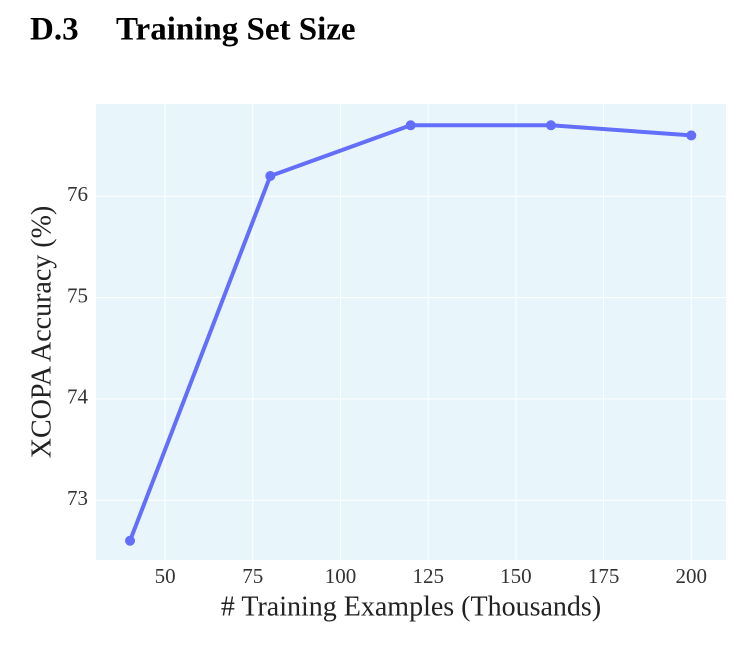  I want to click on x-tick-label: 150, so click(516, 576).